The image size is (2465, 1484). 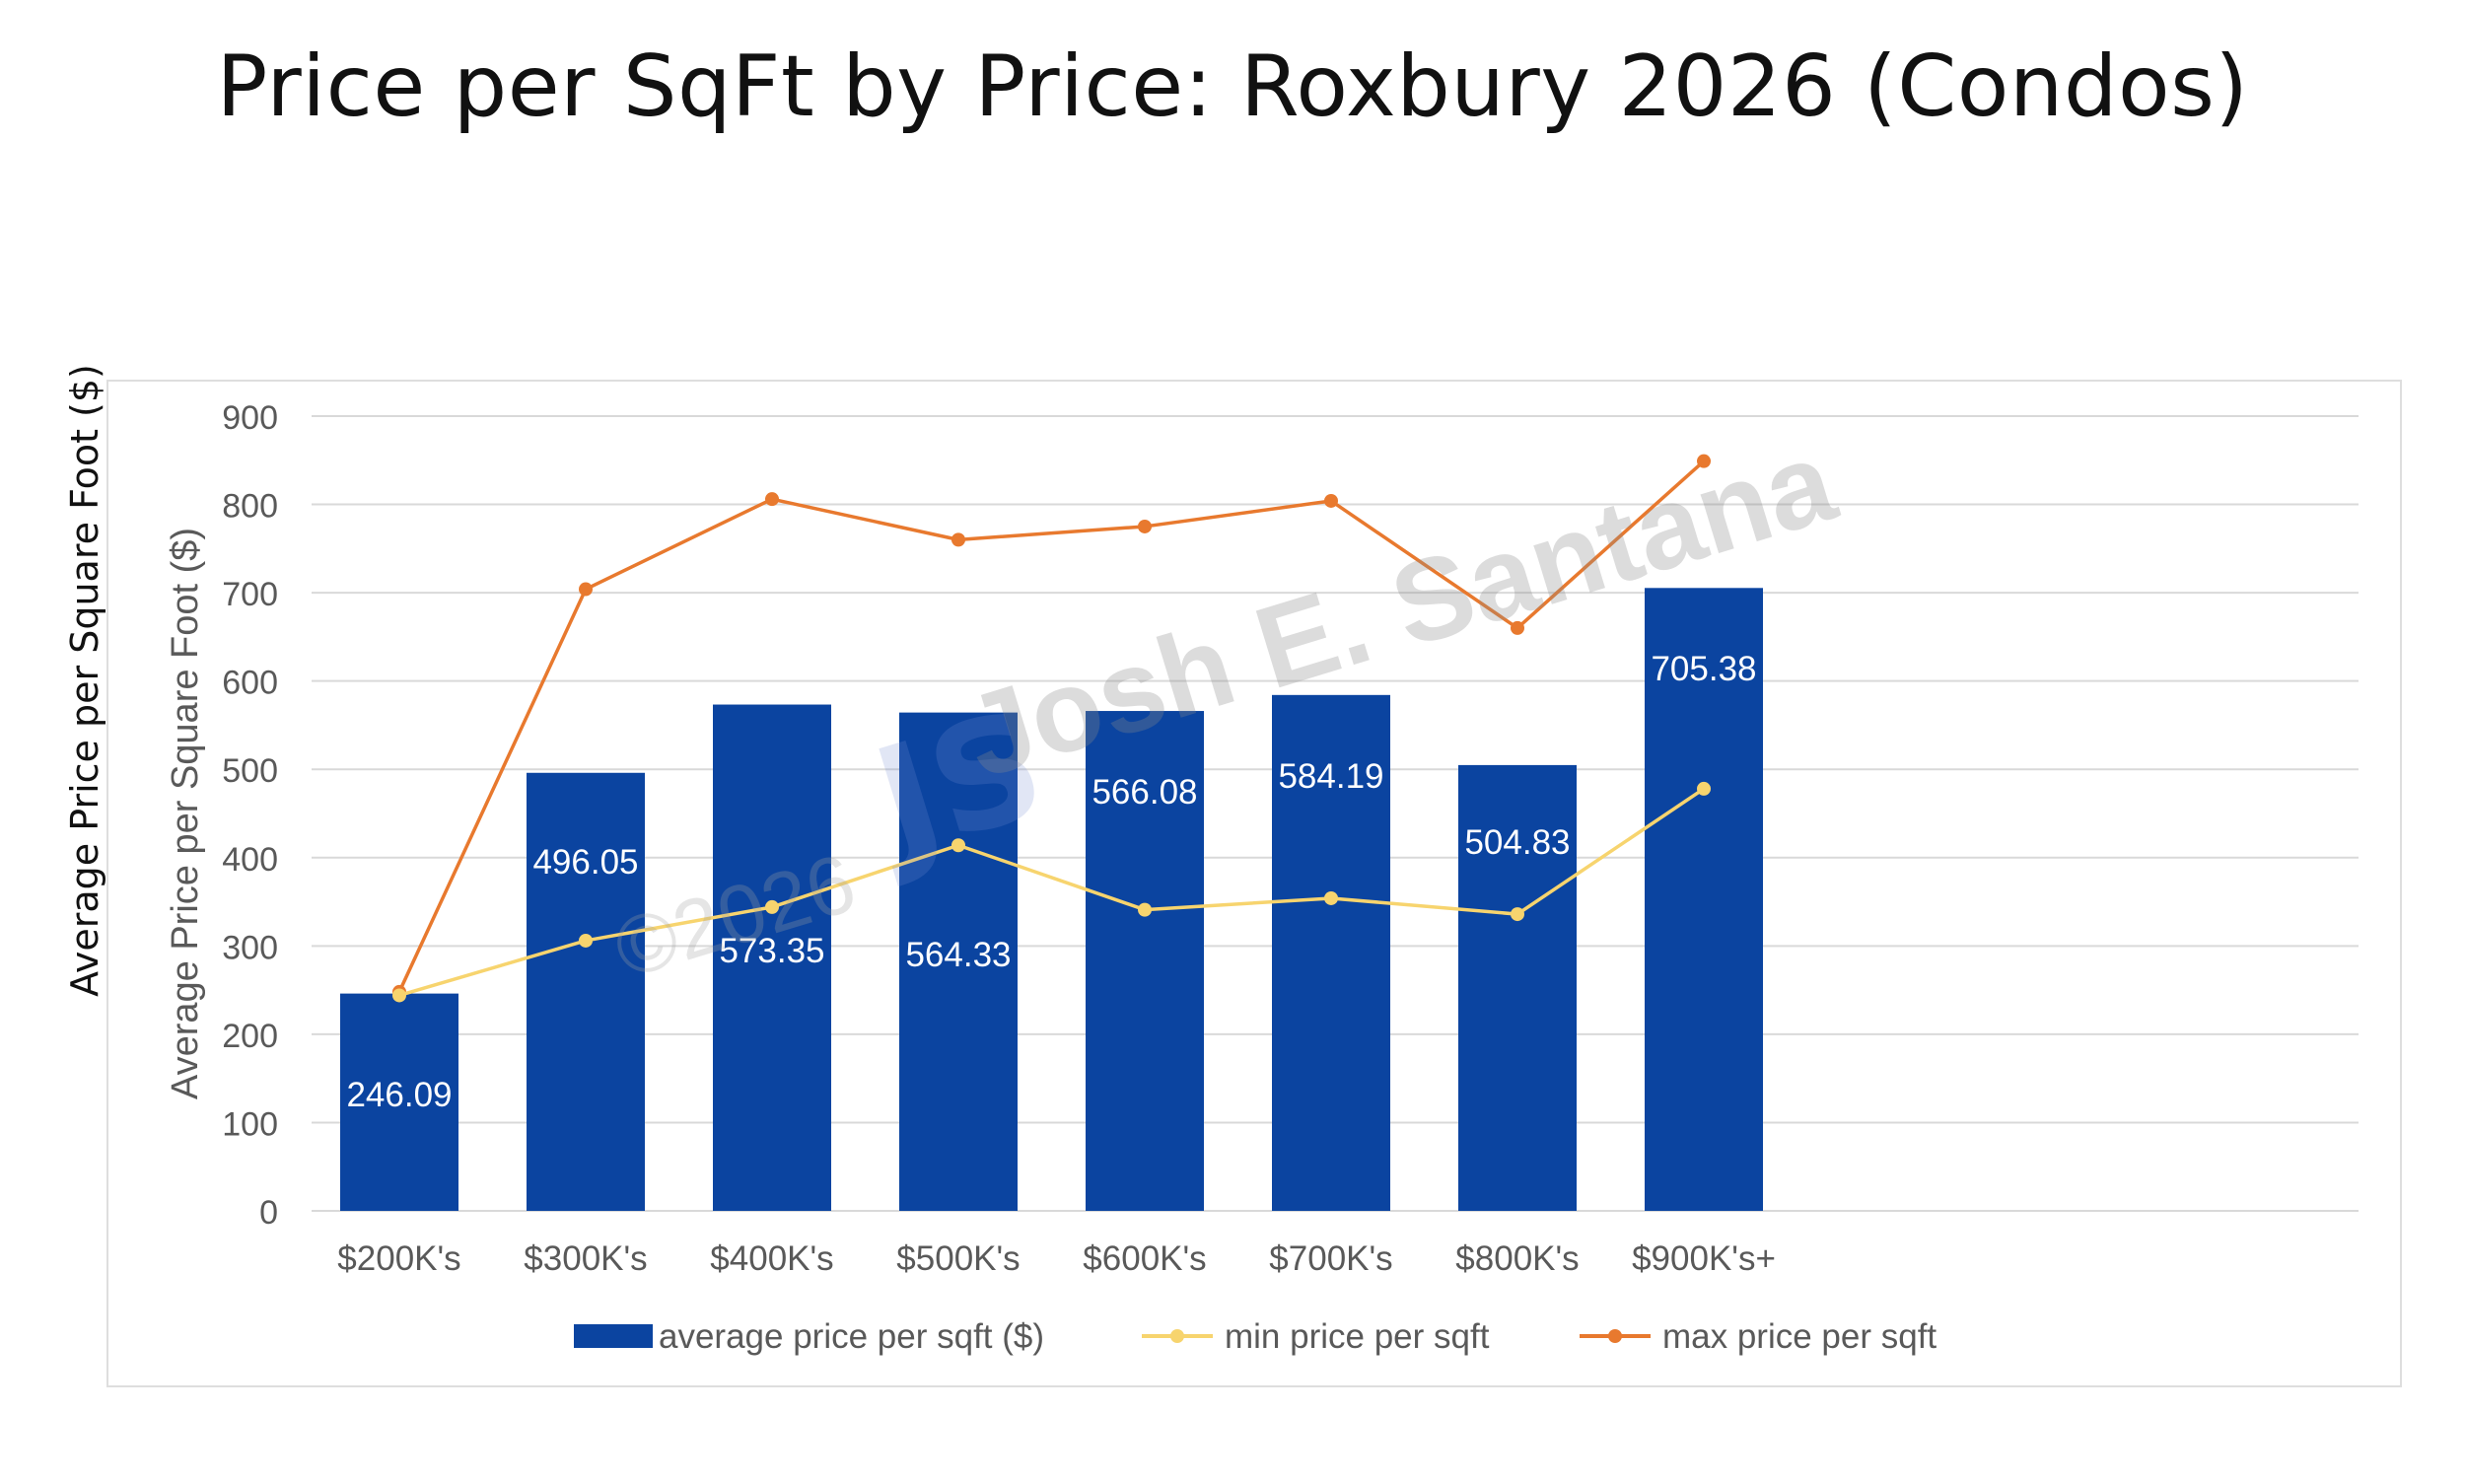 I want to click on y-tick-label: 500, so click(x=250, y=771).